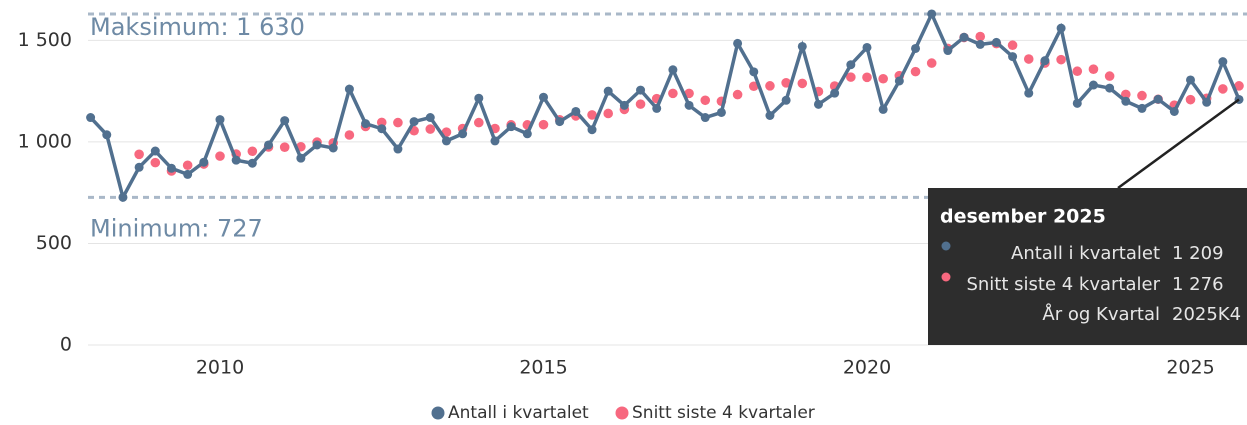 The height and width of the screenshot is (425, 1247). Describe the element at coordinates (1087, 266) in the screenshot. I see `tooltip` at that location.